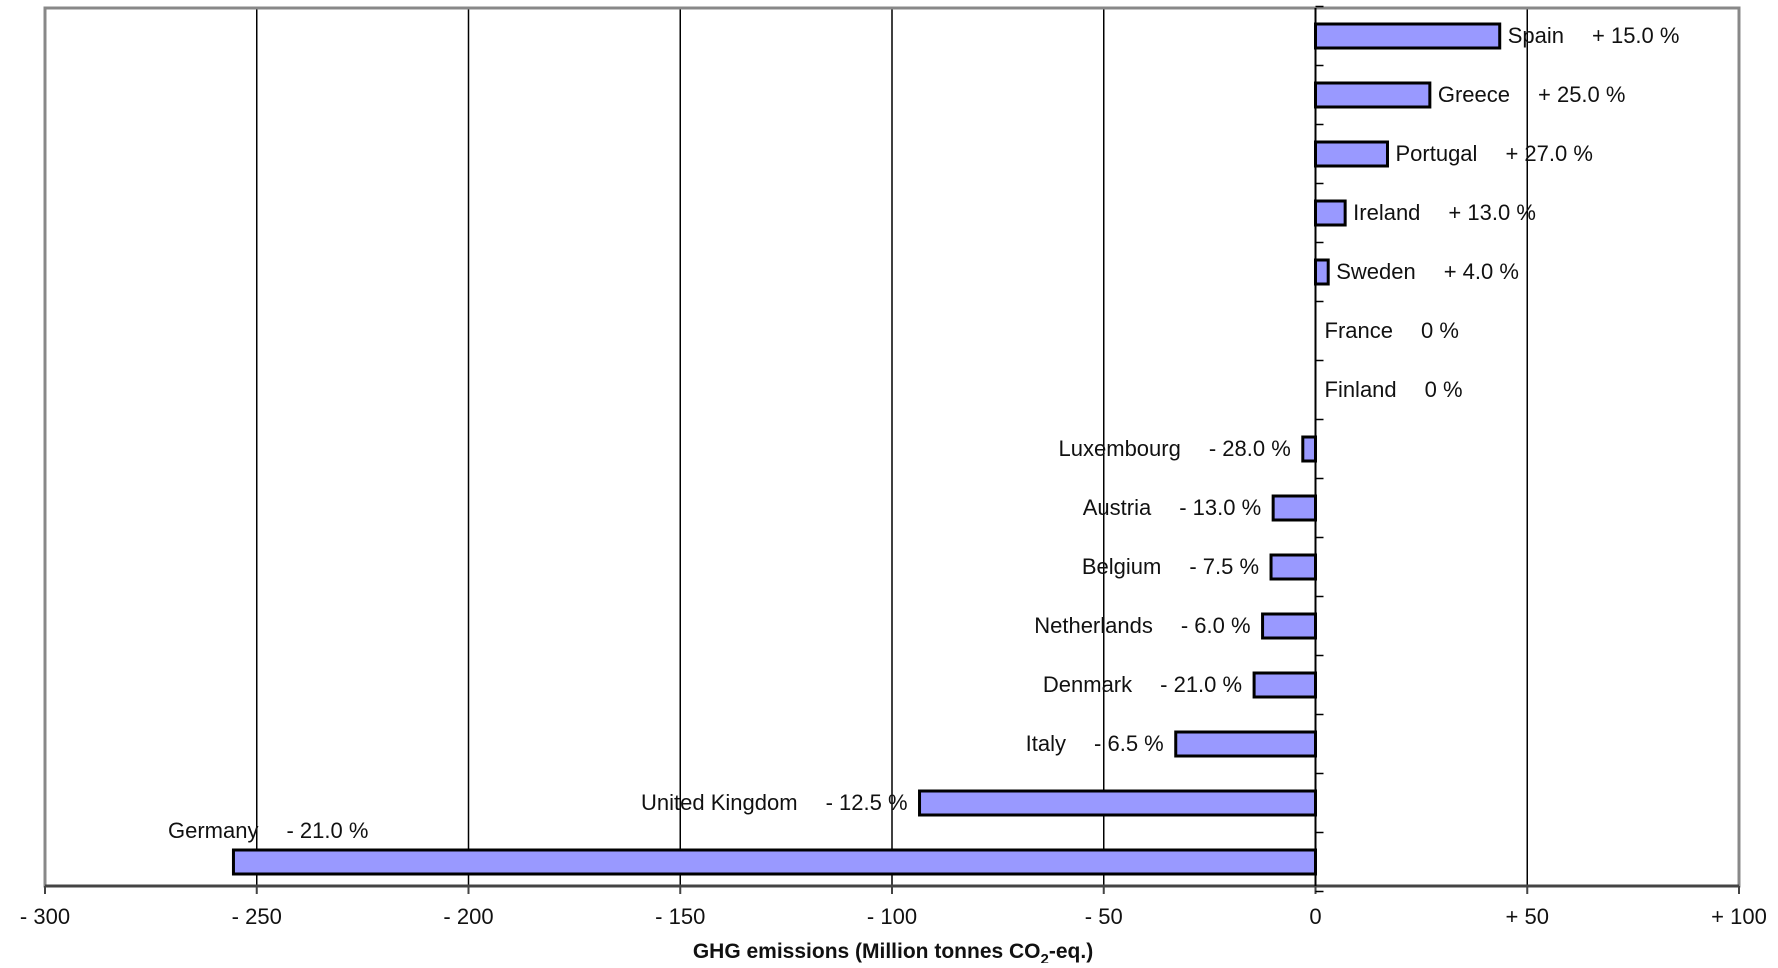 The height and width of the screenshot is (968, 1778). What do you see at coordinates (1359, 330) in the screenshot?
I see `category-label: France` at bounding box center [1359, 330].